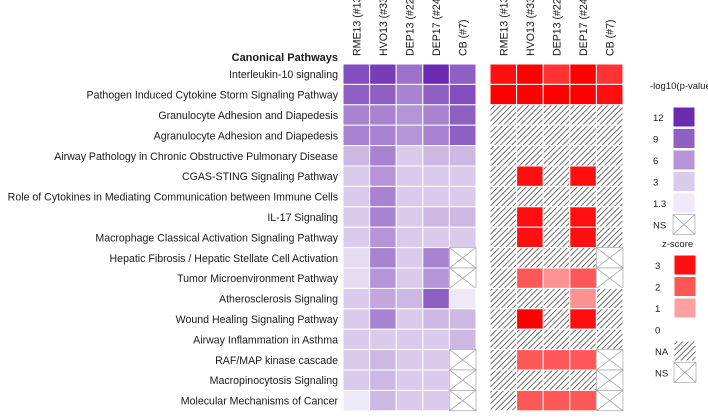  What do you see at coordinates (260, 402) in the screenshot?
I see `row-label: Molecular Mechanisms of Cancer` at bounding box center [260, 402].